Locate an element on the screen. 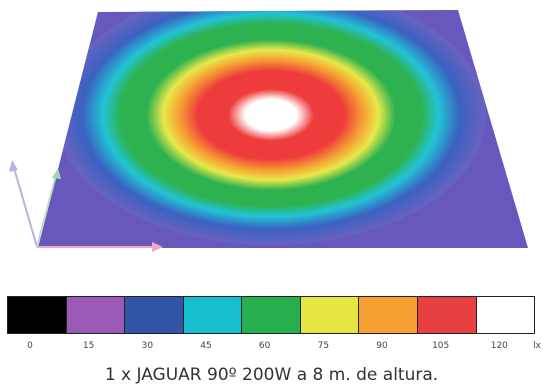 This screenshot has width=543, height=389. y-axis-arrow is located at coordinates (56, 173).